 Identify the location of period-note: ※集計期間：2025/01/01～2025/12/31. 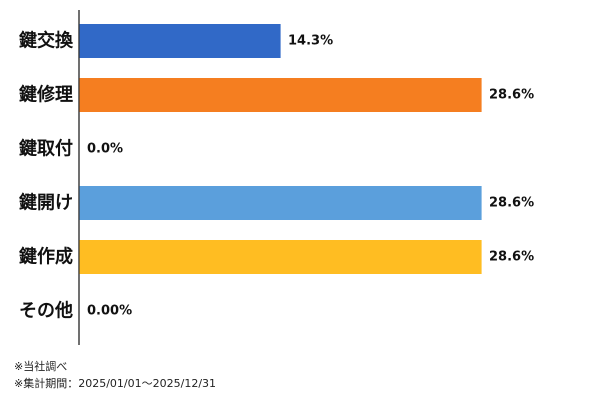
(115, 383).